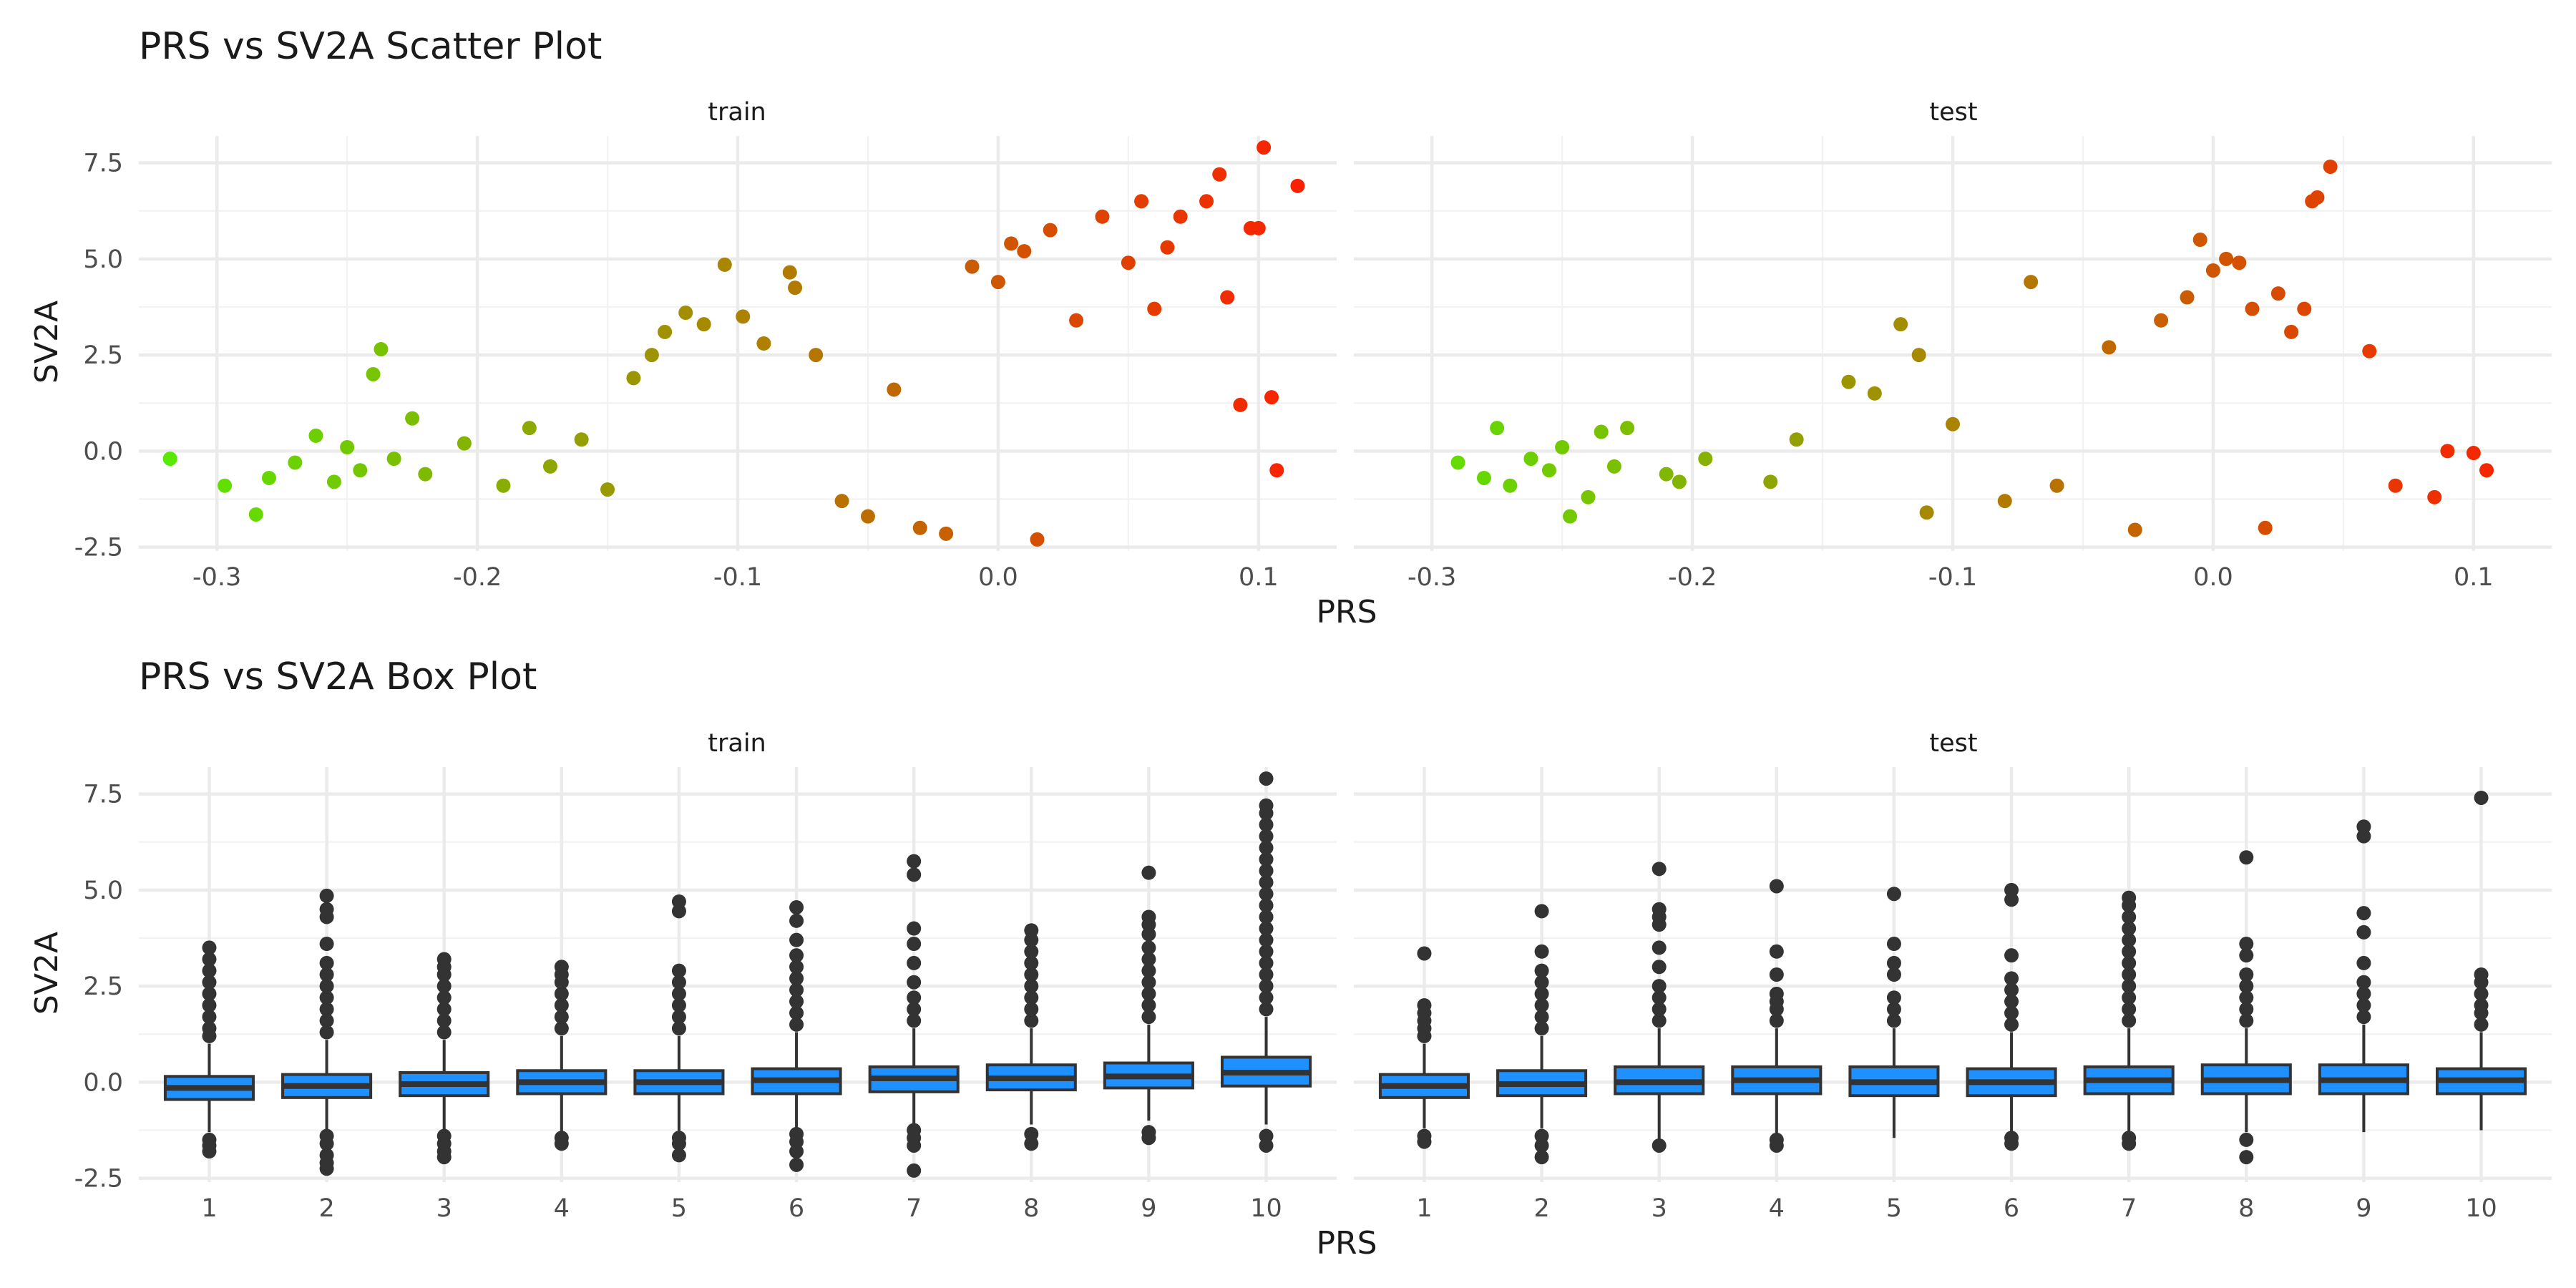  What do you see at coordinates (98, 1179) in the screenshot?
I see `y-tick-label: -2.5` at bounding box center [98, 1179].